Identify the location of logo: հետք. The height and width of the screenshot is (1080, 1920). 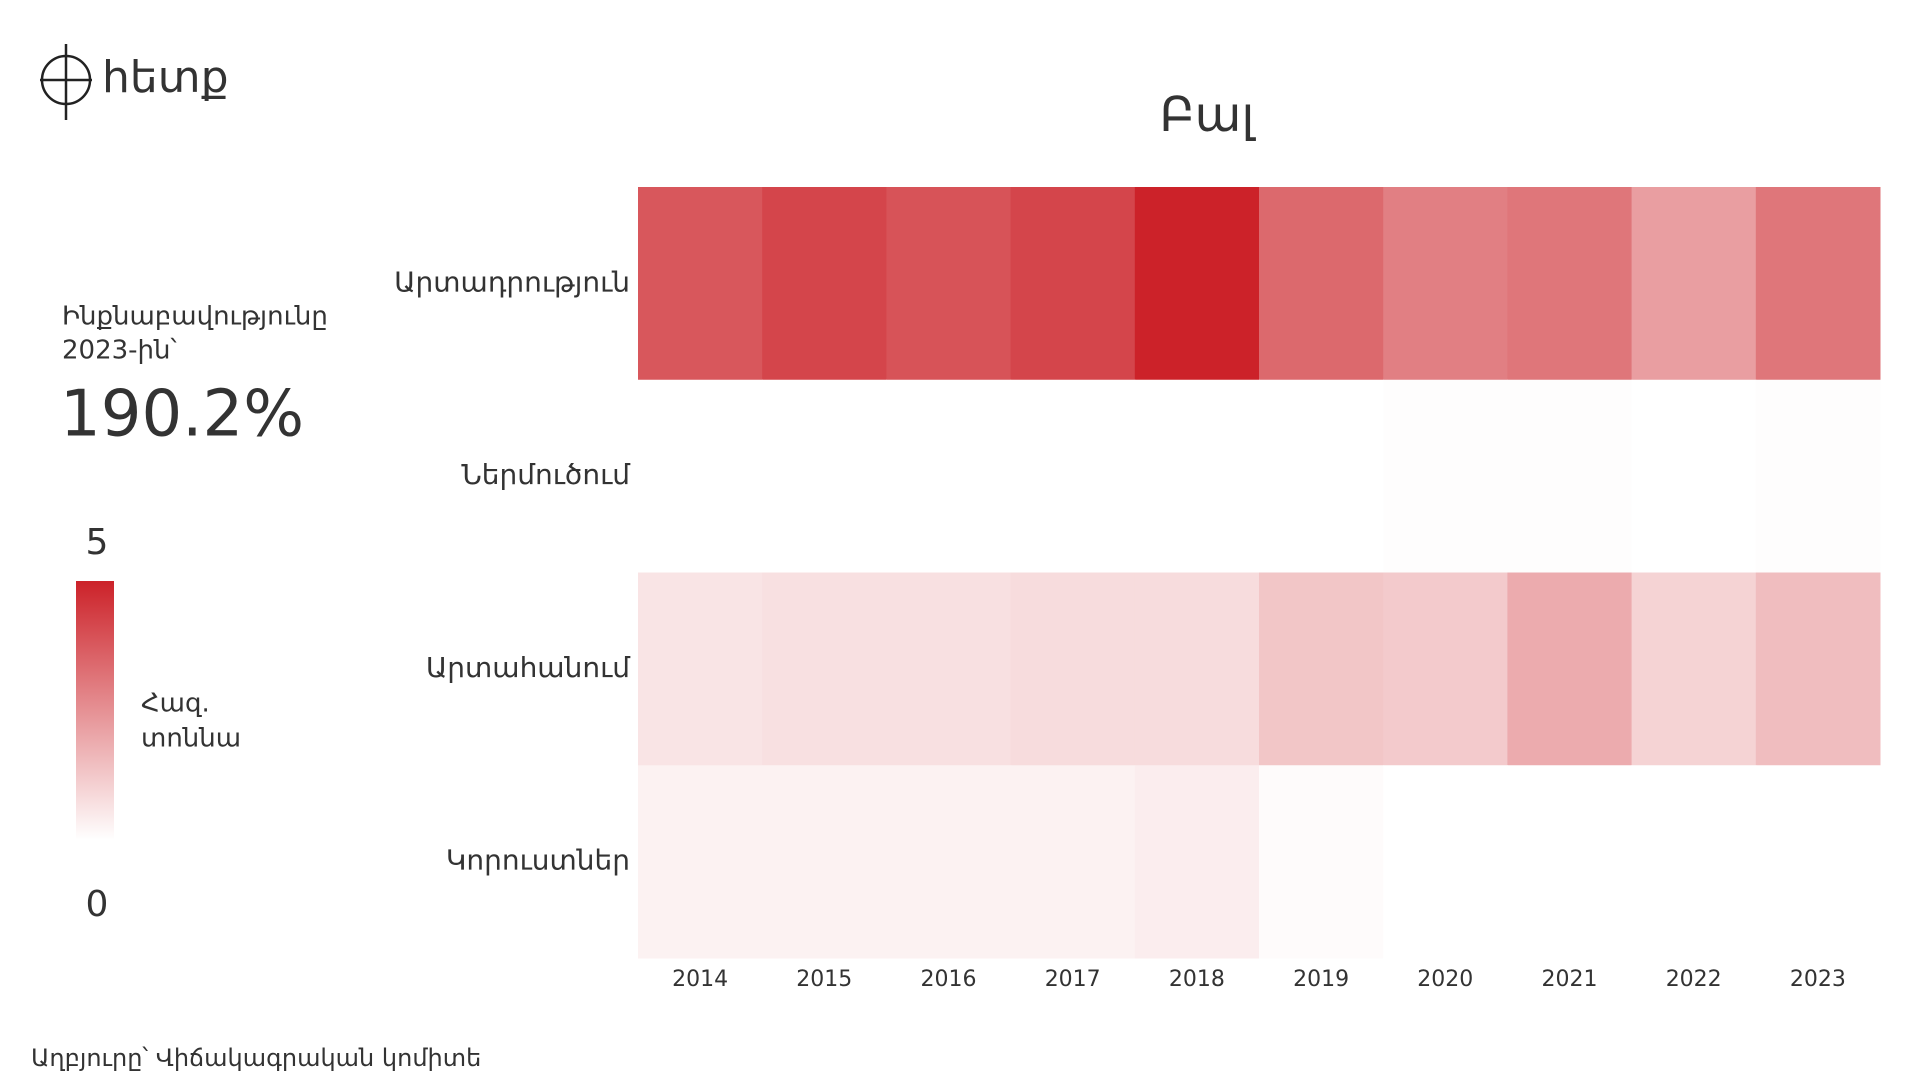
(134, 82).